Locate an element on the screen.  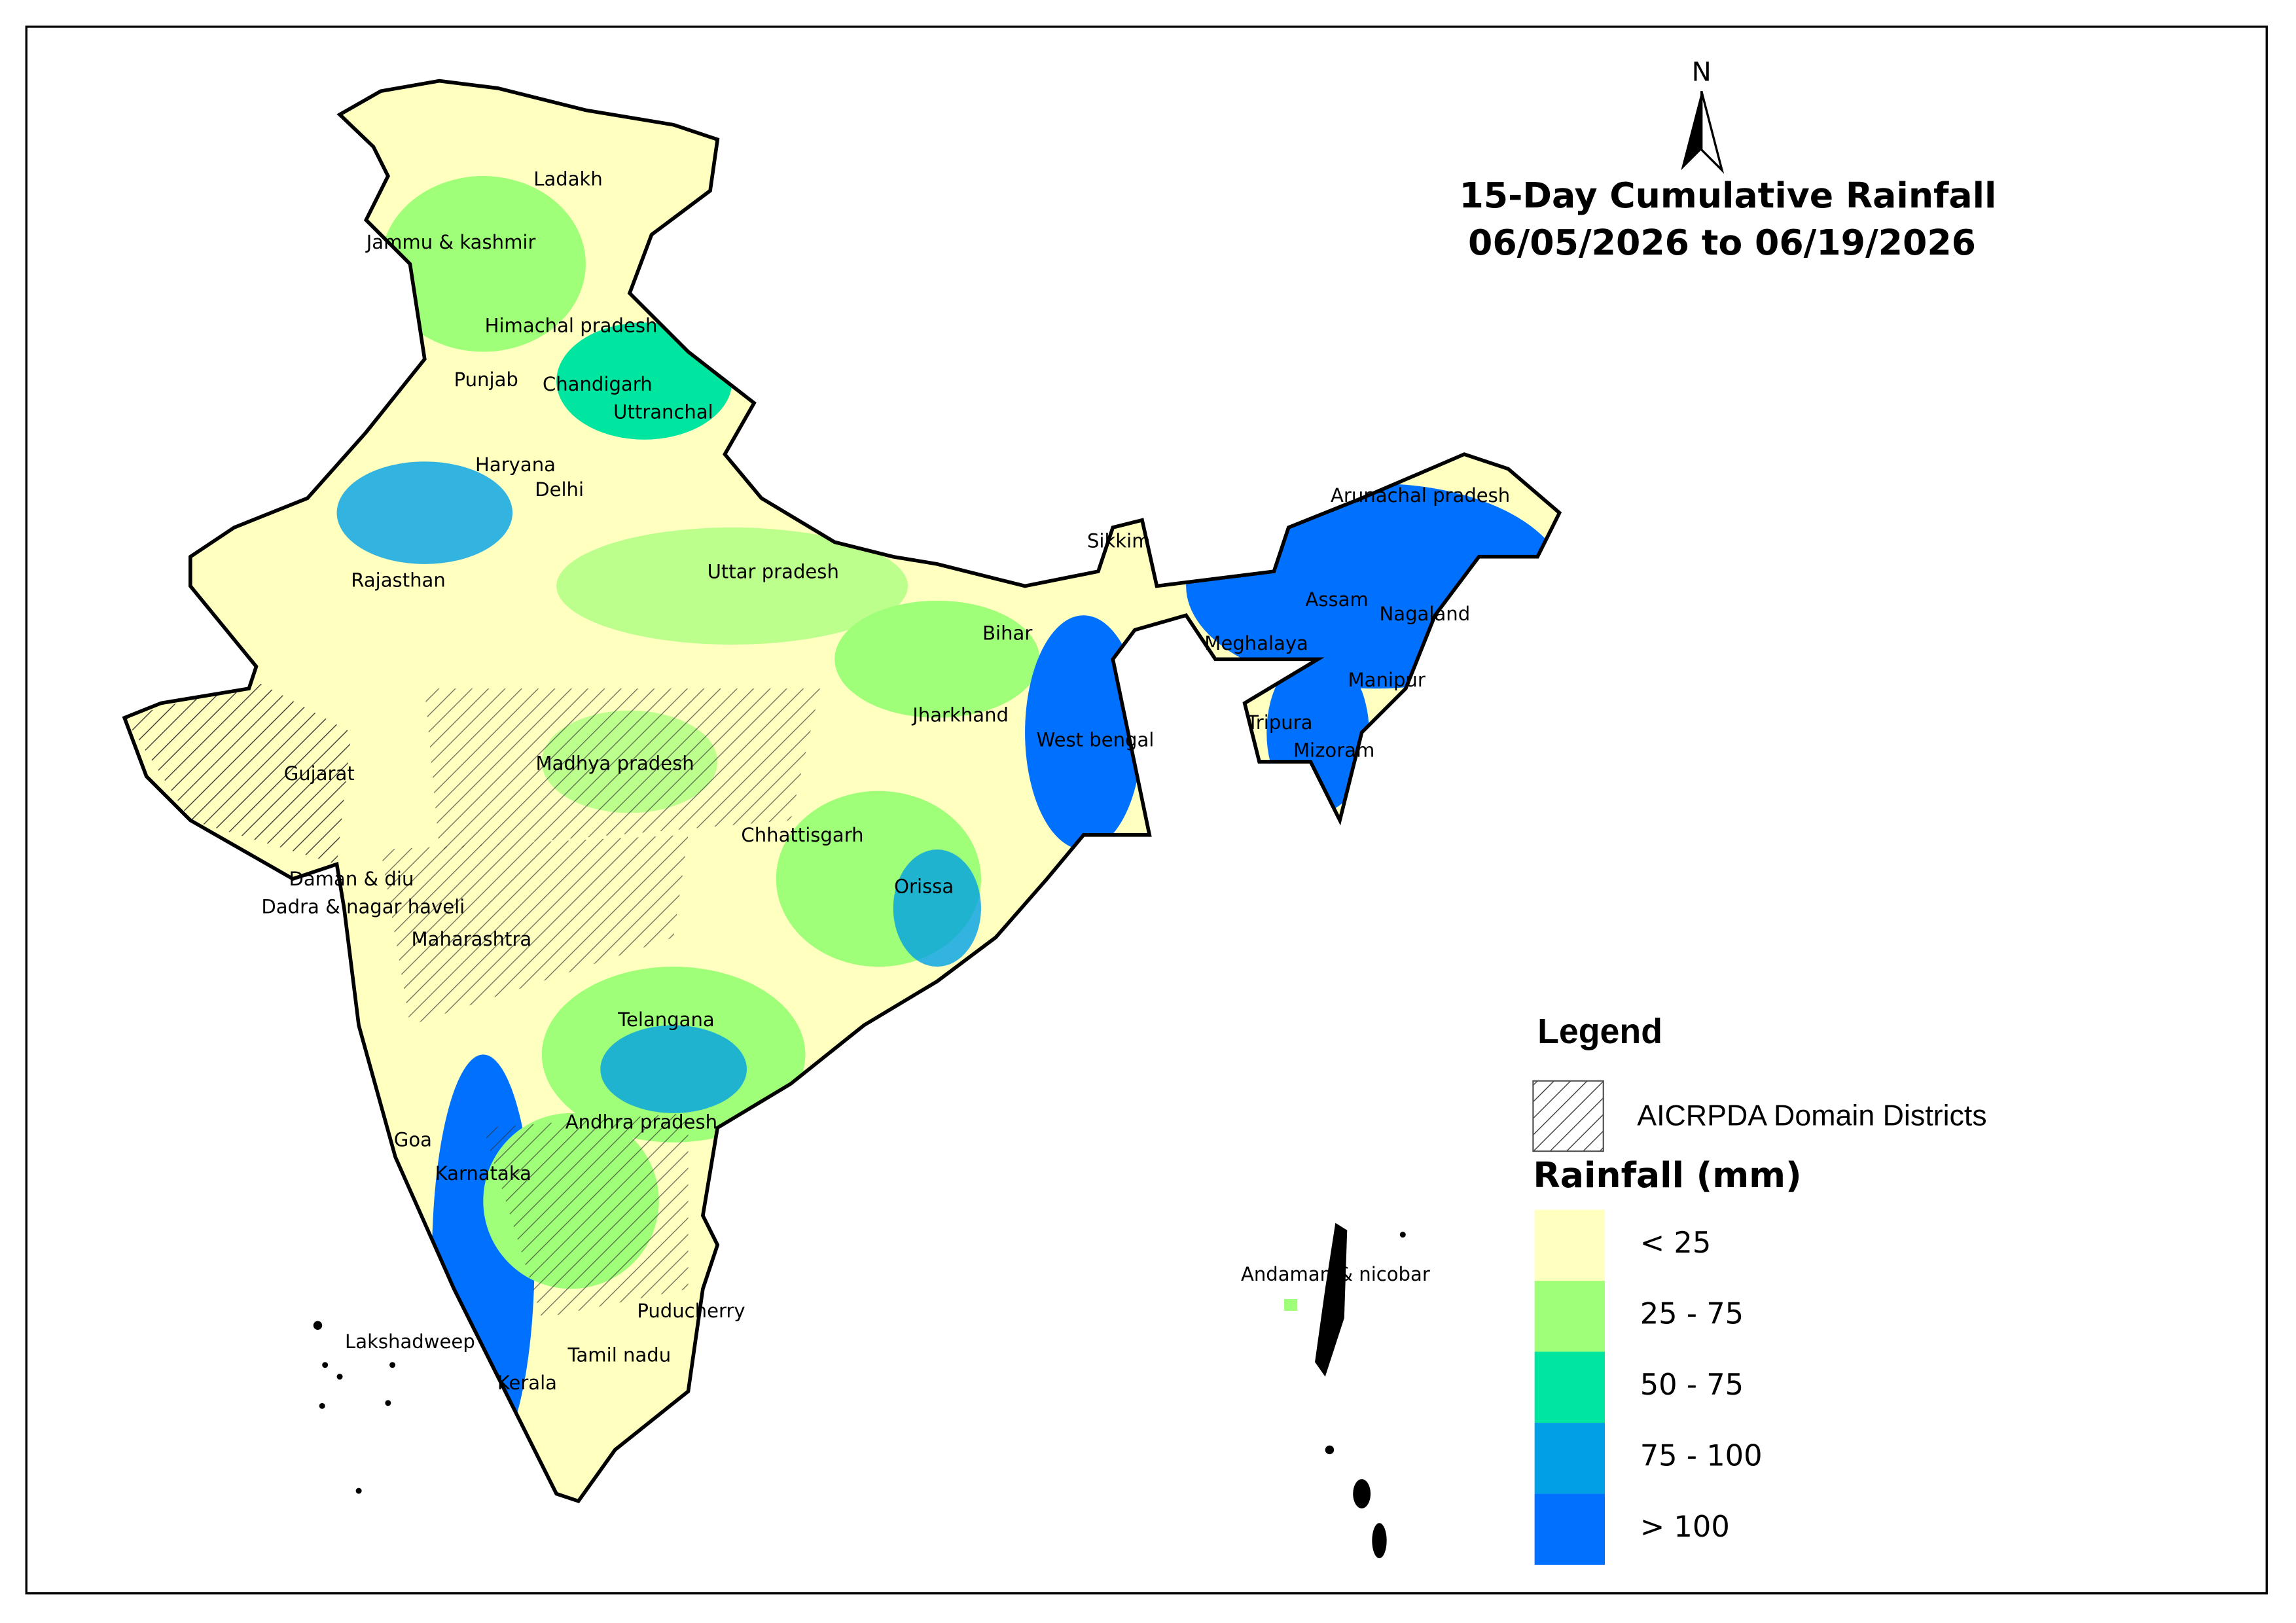
north-label: N is located at coordinates (1702, 72).